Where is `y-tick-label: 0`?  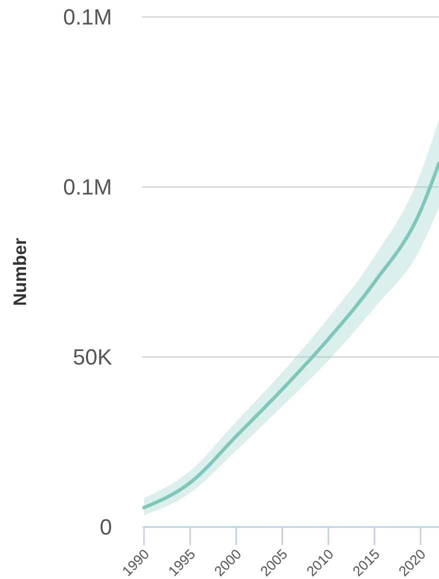
y-tick-label: 0 is located at coordinates (106, 527).